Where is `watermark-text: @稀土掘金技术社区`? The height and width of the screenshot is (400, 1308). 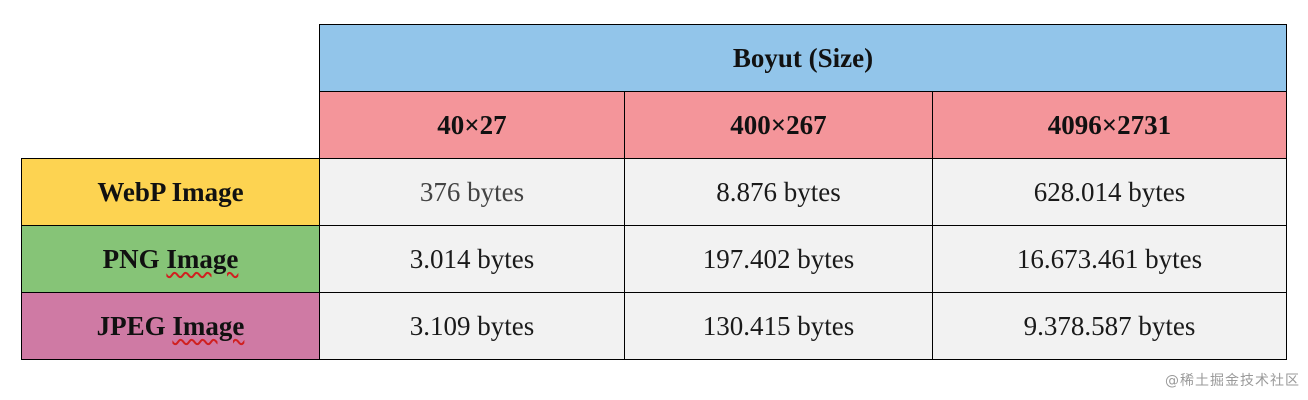
watermark-text: @稀土掘金技术社区 is located at coordinates (1232, 381).